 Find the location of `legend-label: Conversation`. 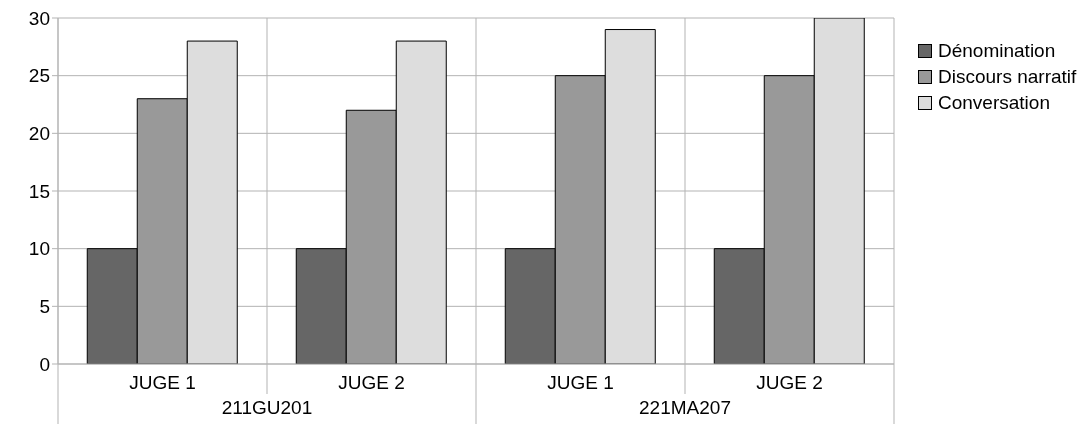

legend-label: Conversation is located at coordinates (994, 103).